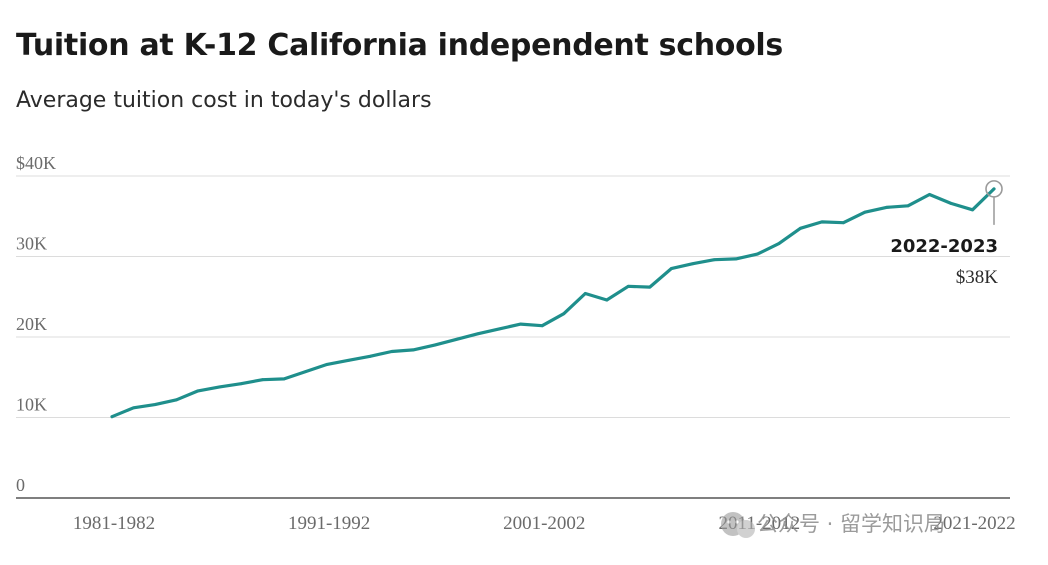  I want to click on wechat-icon, so click(738, 525).